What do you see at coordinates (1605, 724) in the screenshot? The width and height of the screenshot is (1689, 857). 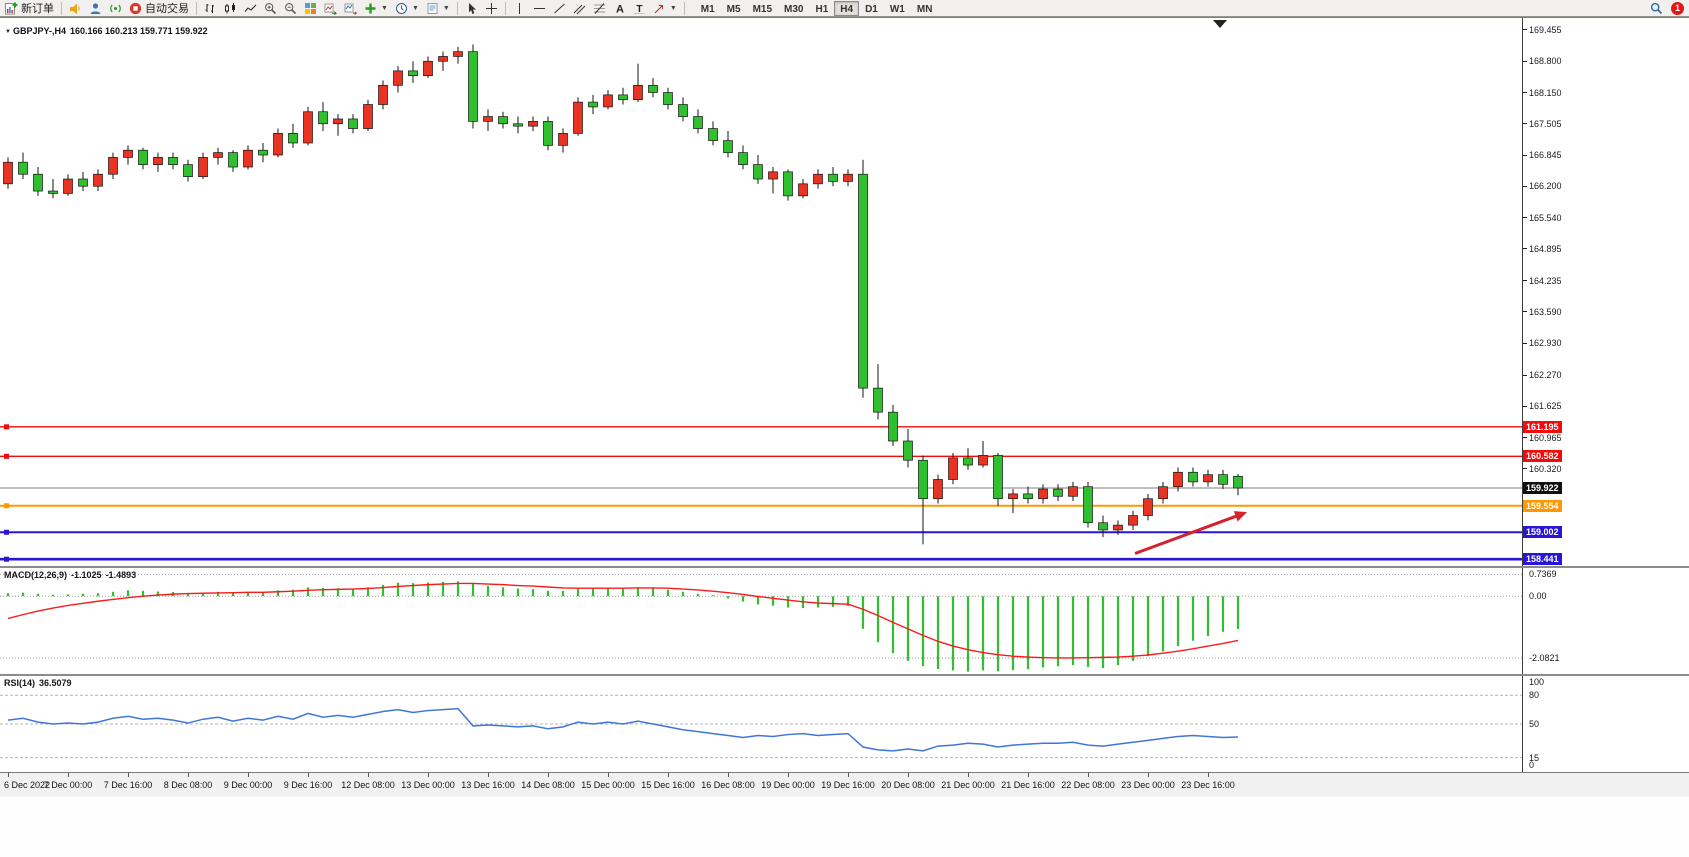 I see `rsi-axis: 100 80 50 15 0` at bounding box center [1605, 724].